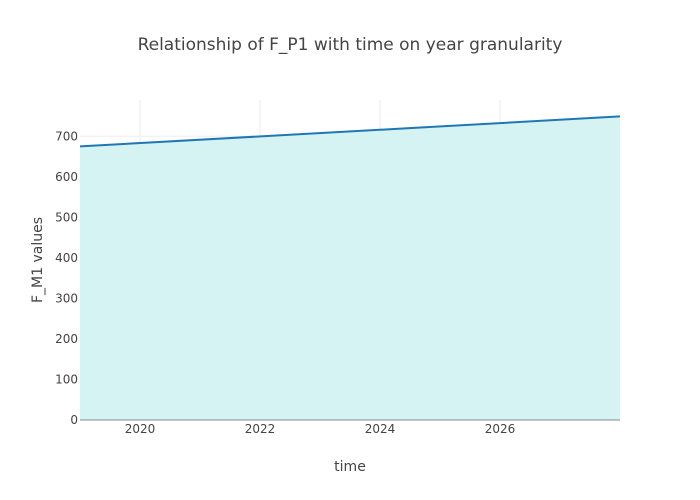 The height and width of the screenshot is (500, 700). I want to click on y-tick-label: 400, so click(66, 258).